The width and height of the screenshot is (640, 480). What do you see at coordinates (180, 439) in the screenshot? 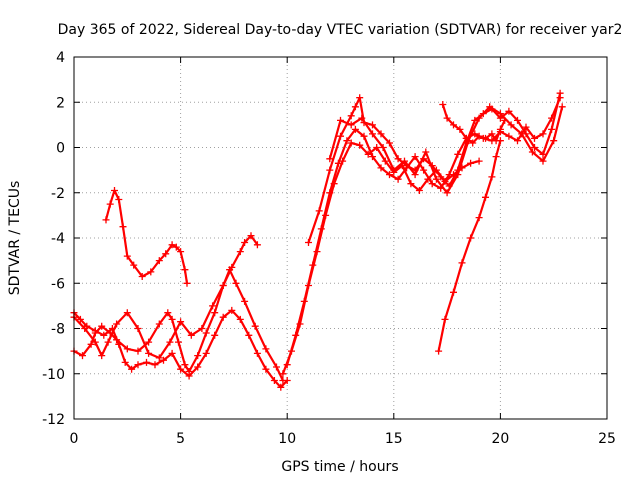
I see `x-tick-label: 5` at bounding box center [180, 439].